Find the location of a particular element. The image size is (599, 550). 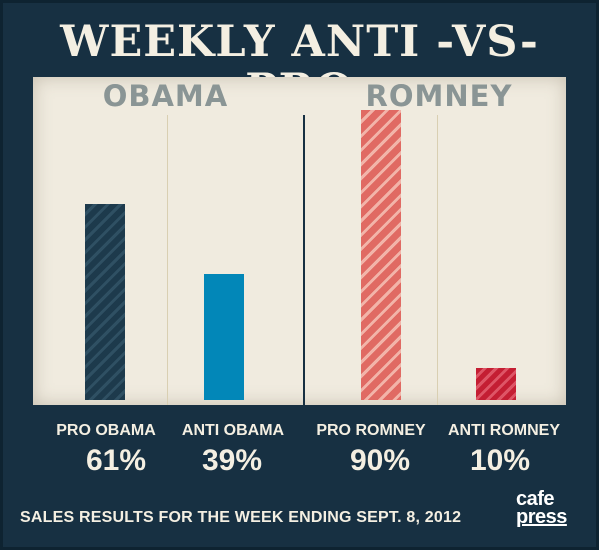

center-divider is located at coordinates (304, 260).